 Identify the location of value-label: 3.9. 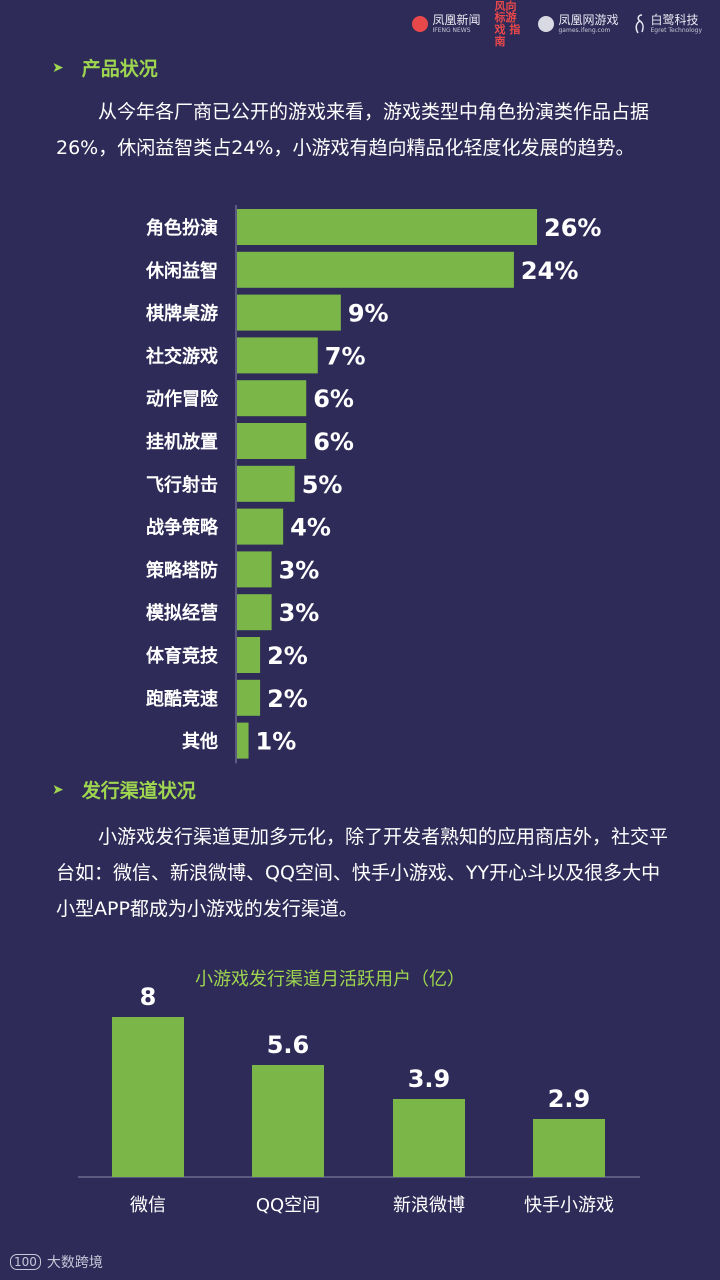
(429, 1079).